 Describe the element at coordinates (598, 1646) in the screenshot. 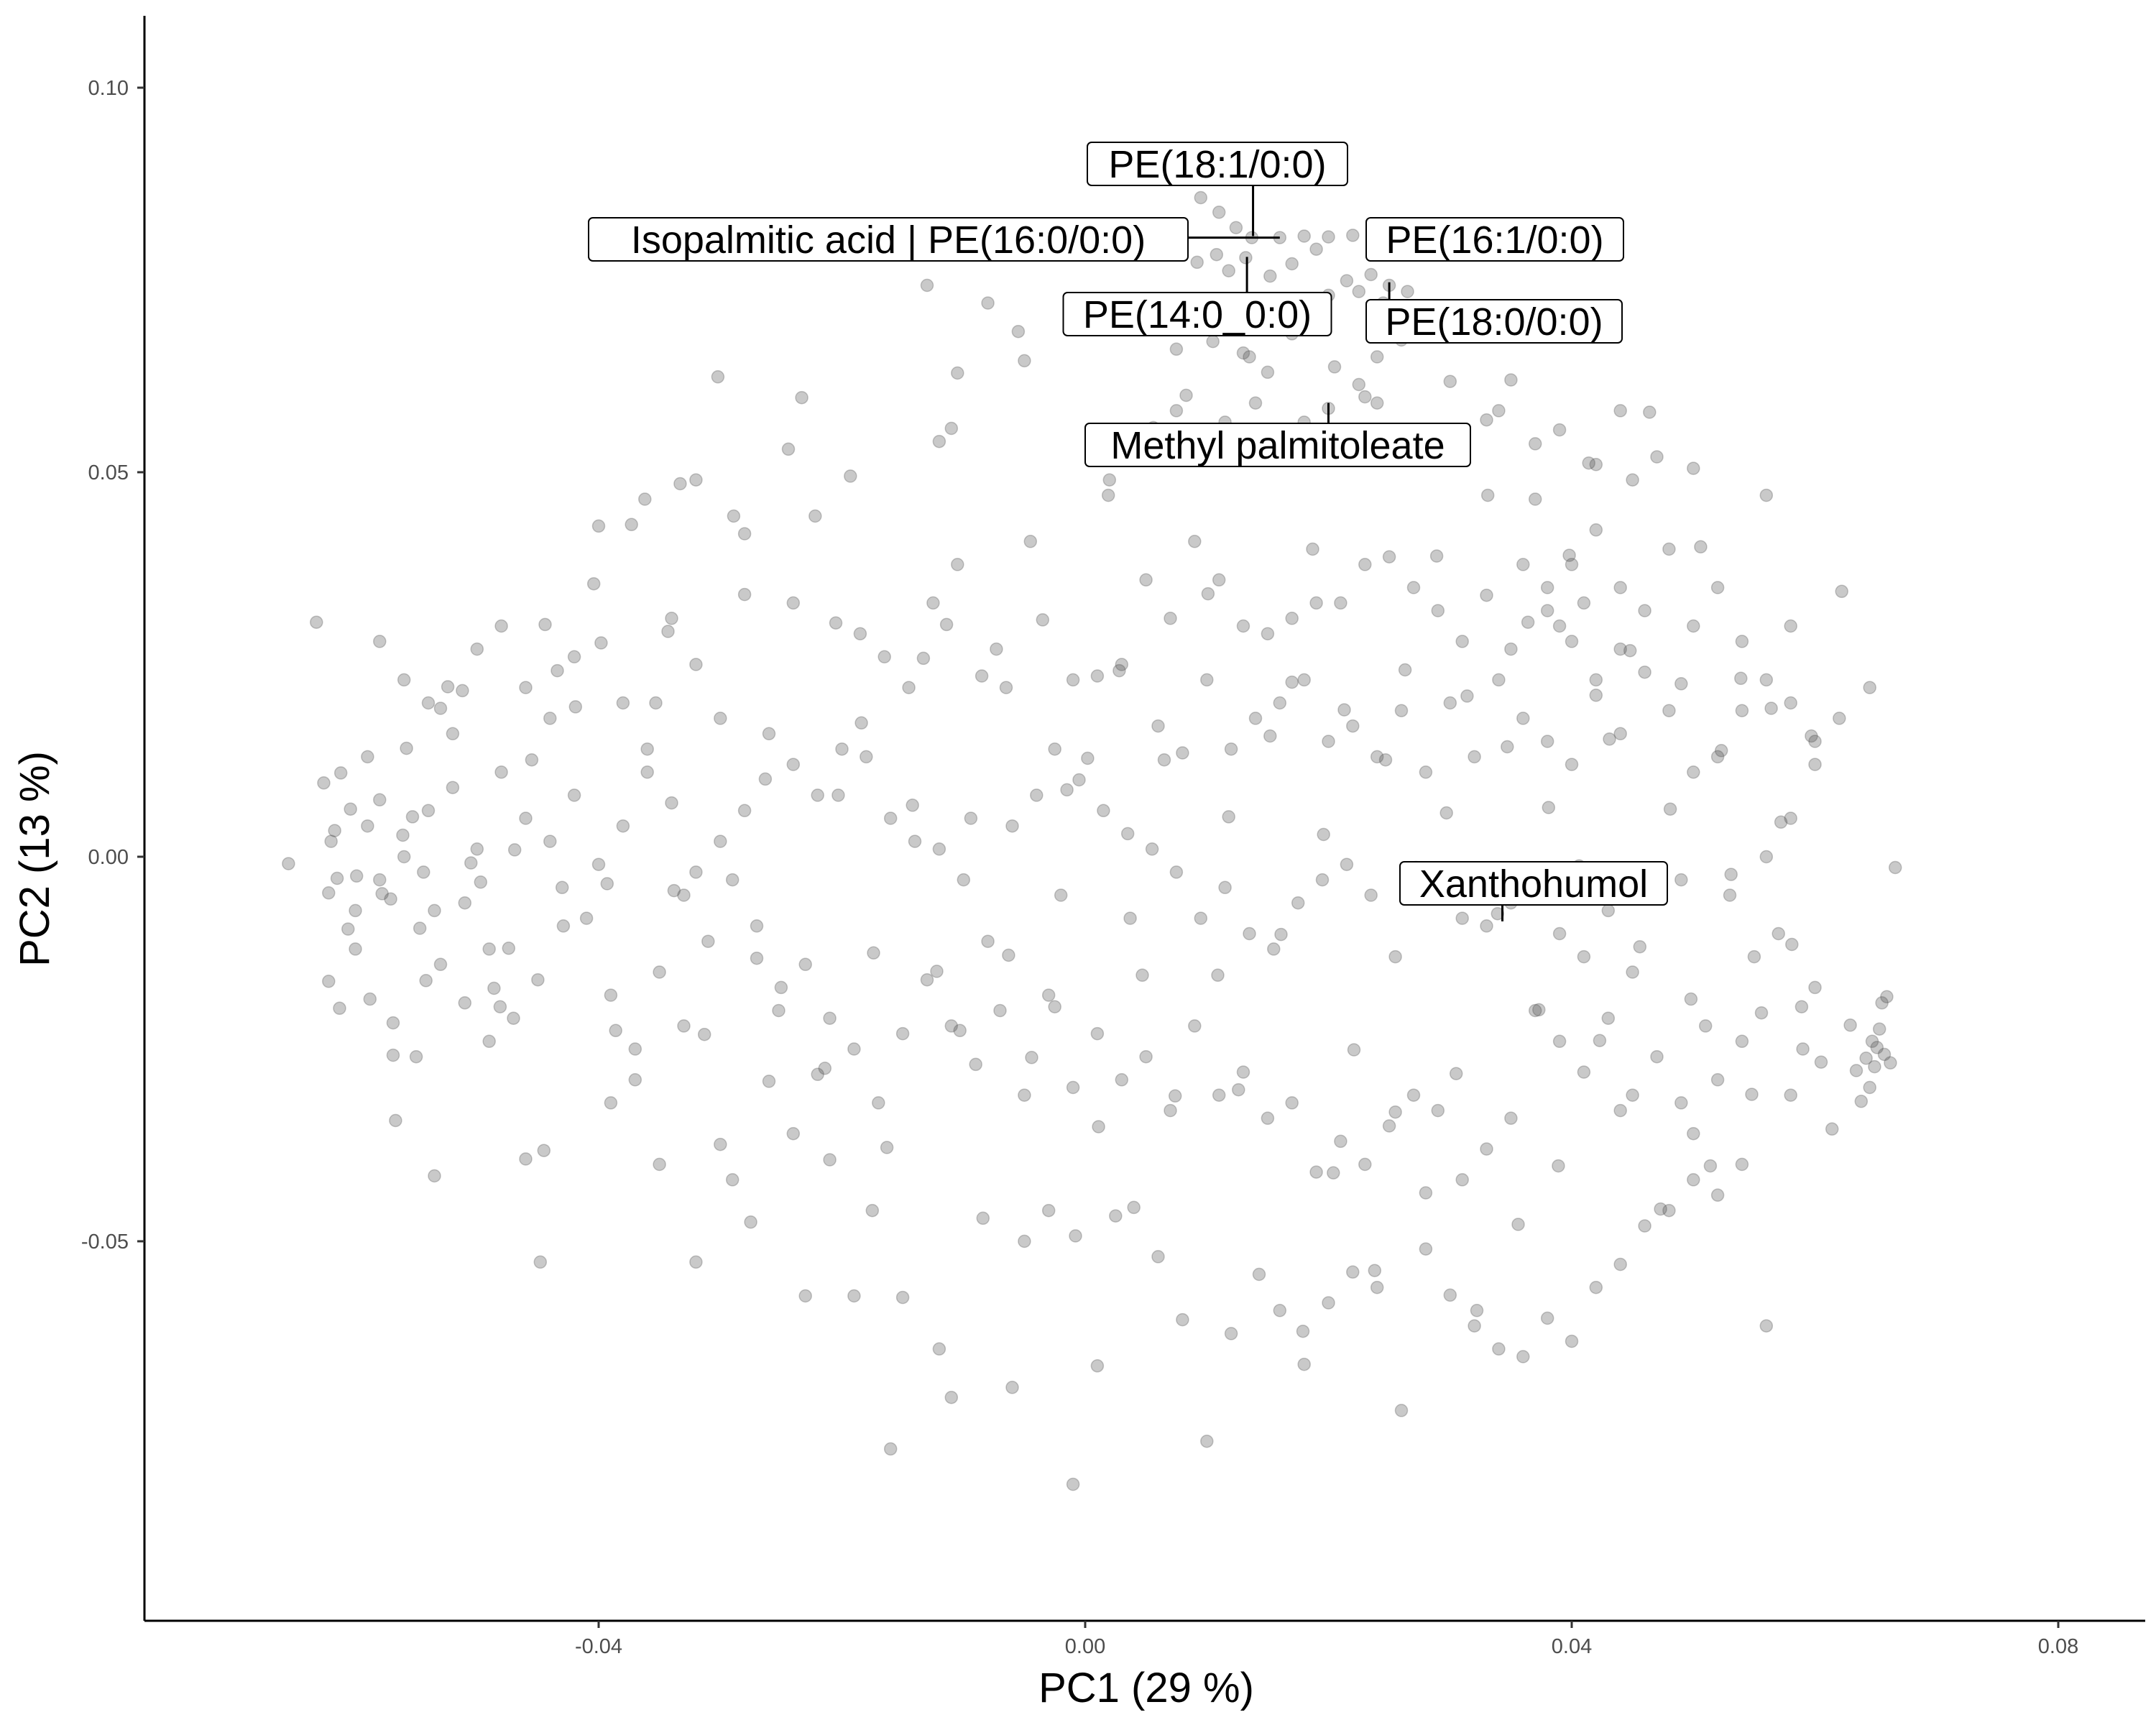

I see `x-tick-label: -0.04` at that location.